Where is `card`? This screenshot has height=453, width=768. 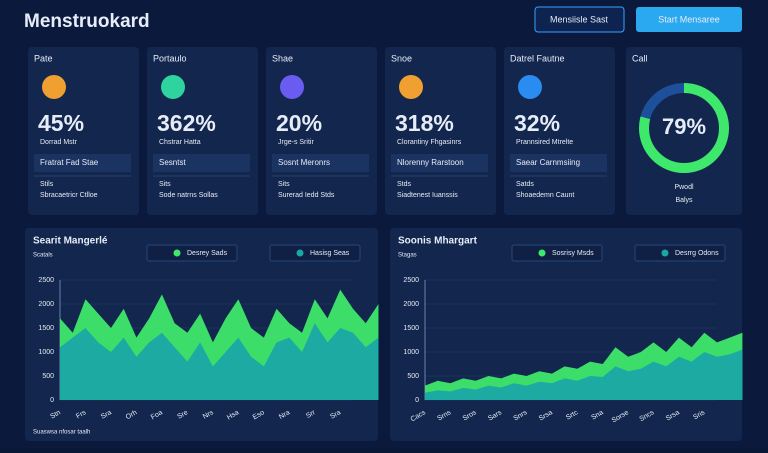
card is located at coordinates (684, 131).